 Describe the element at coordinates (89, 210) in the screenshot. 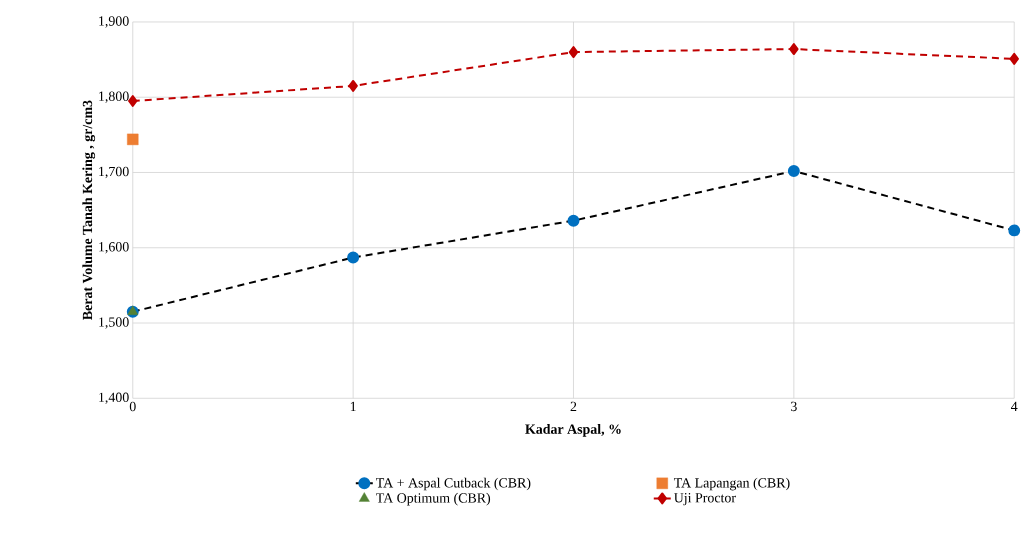

I see `y-axis-title: Berat Volume Tanah Kering , gr/cm3` at that location.